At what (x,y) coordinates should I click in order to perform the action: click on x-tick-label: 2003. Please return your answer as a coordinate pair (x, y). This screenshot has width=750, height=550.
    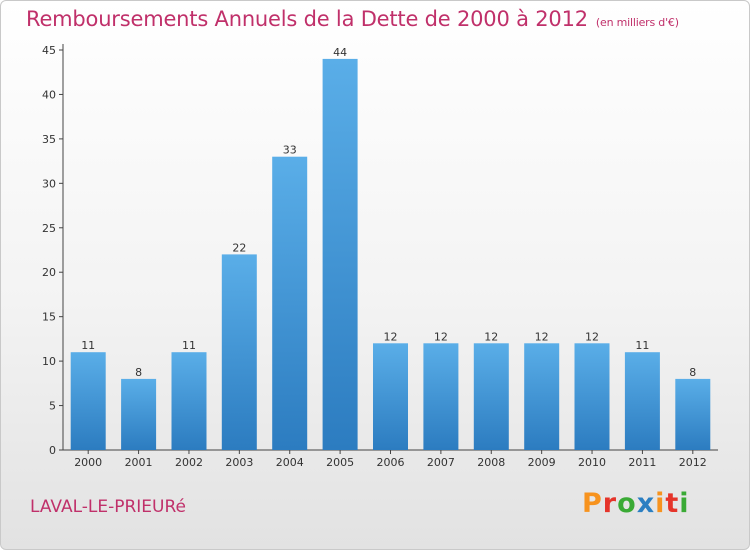
    Looking at the image, I should click on (239, 462).